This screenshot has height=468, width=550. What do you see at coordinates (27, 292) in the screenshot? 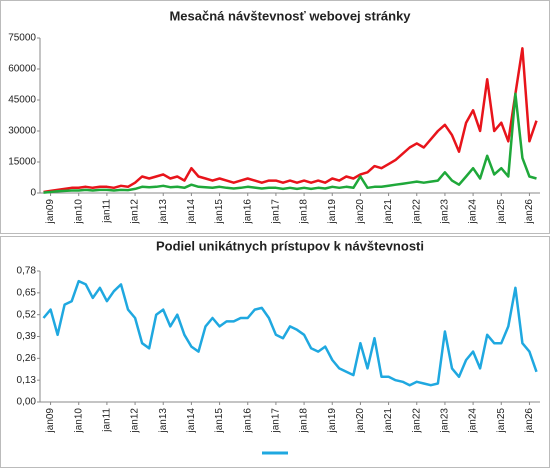
I see `y-tick-label: 0,65` at bounding box center [27, 292].